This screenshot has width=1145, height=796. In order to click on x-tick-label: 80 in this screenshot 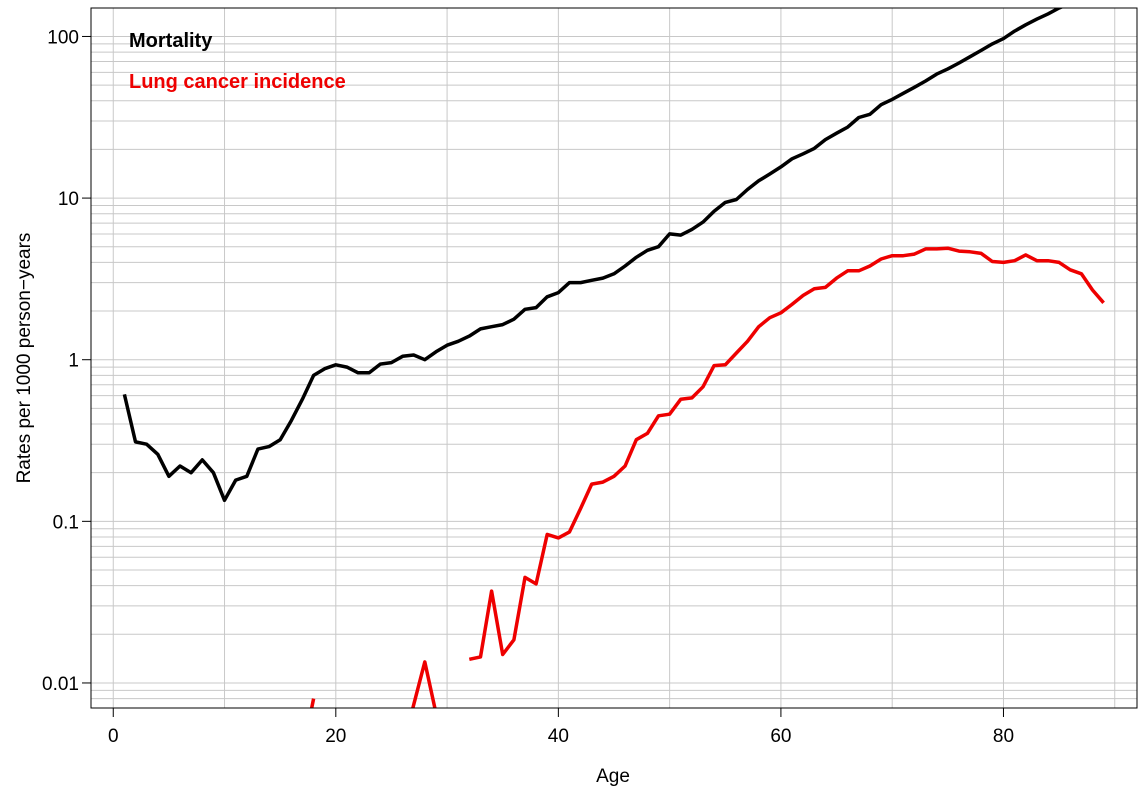, I will do `click(1003, 736)`.